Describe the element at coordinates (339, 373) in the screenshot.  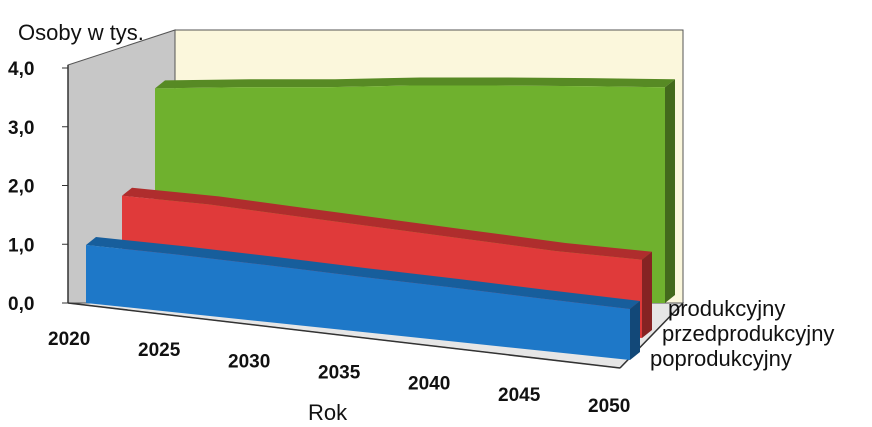
I see `x-tick-label: 2035` at that location.